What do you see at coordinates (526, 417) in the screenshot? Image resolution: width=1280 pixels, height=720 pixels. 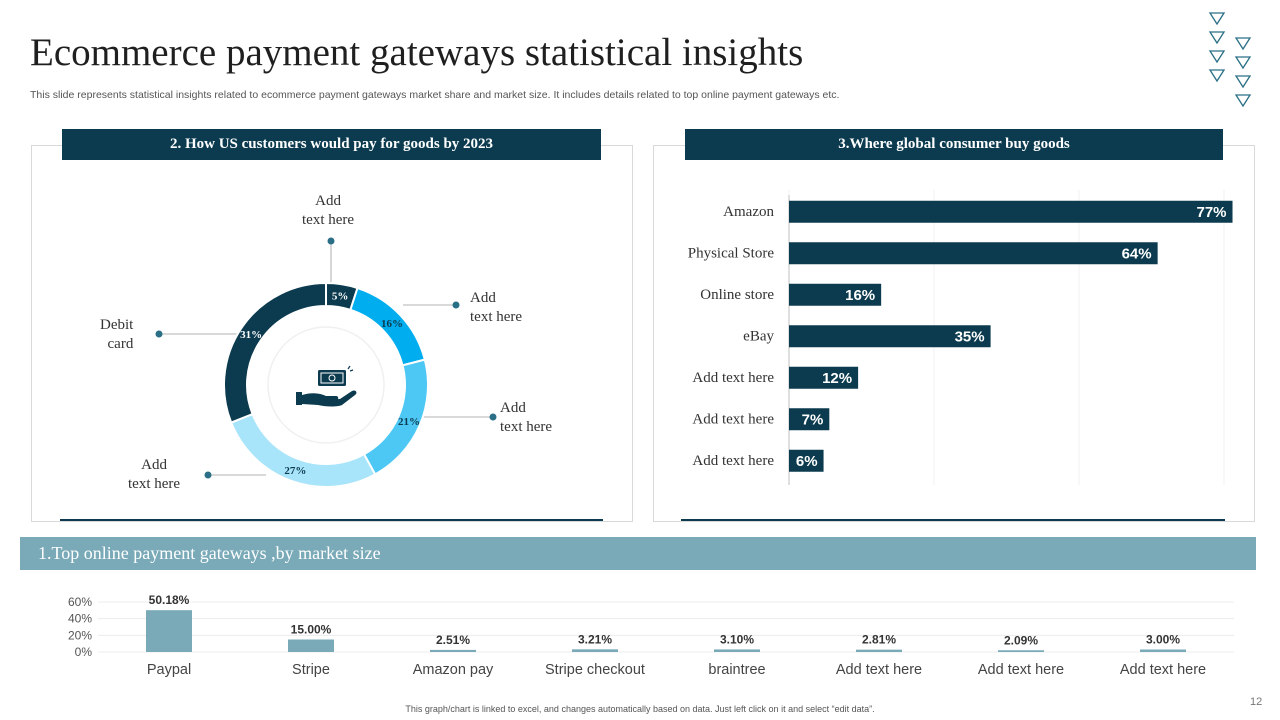 I see `donut-callout-right-lower: Add text here` at bounding box center [526, 417].